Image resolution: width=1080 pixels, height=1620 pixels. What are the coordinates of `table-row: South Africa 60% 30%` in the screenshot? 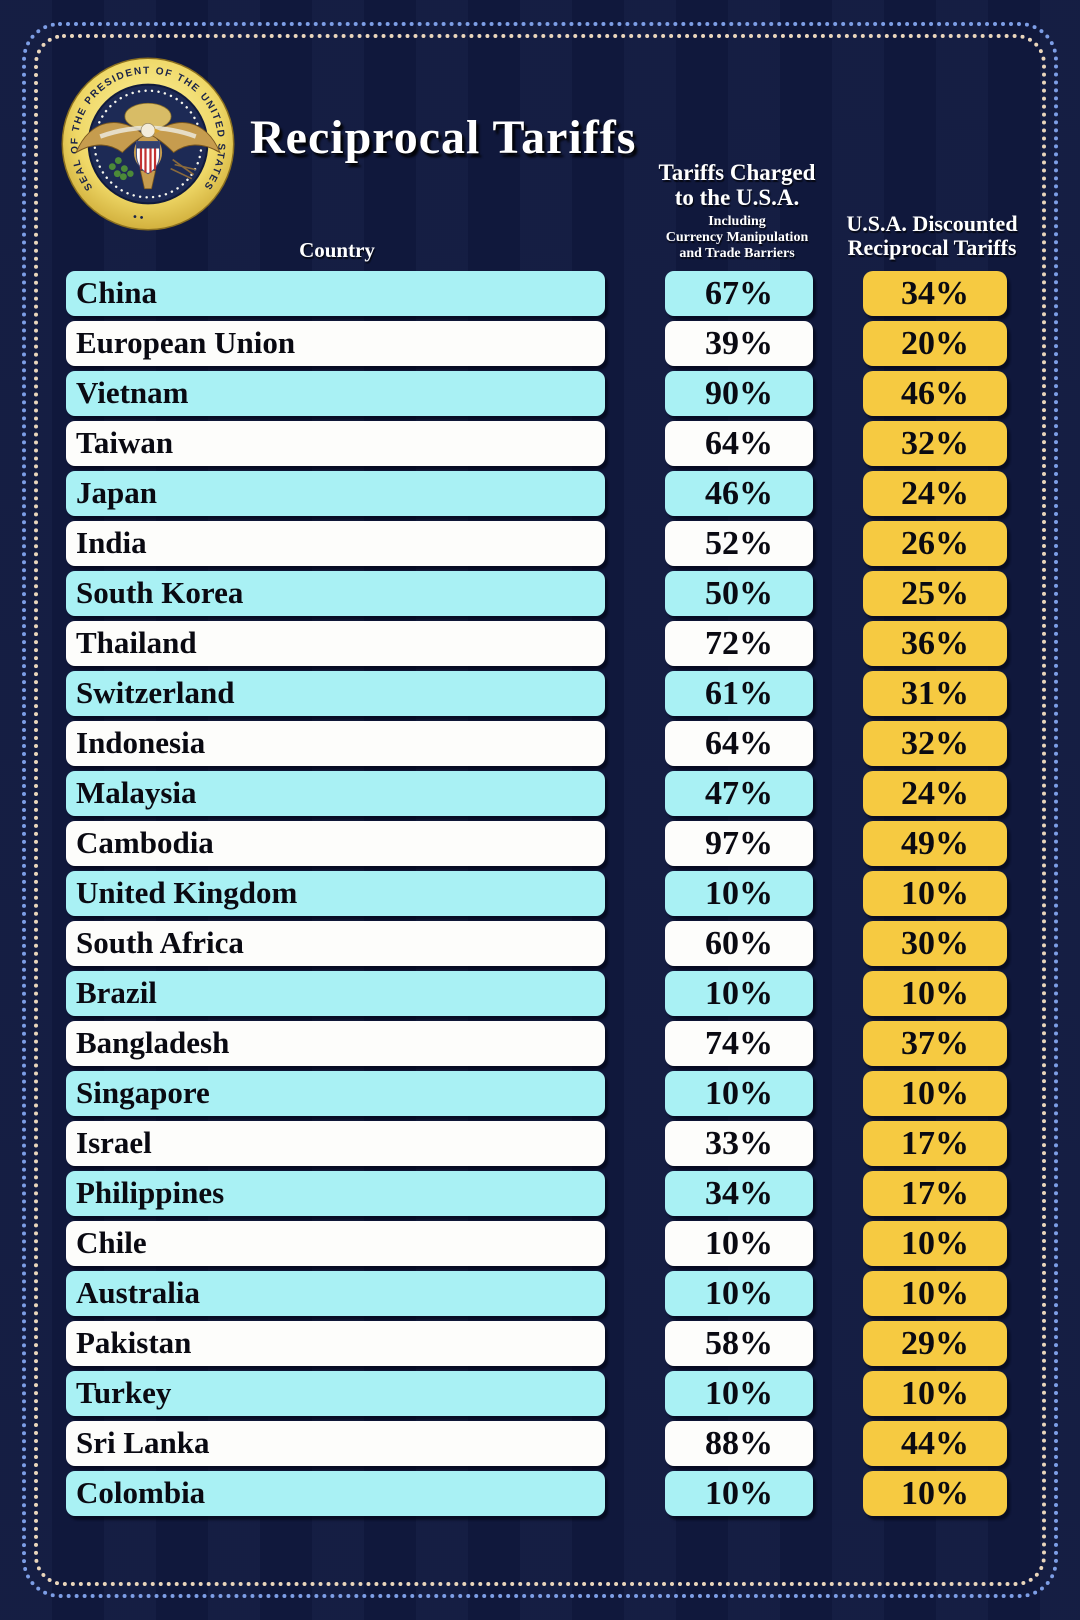 It's located at (540, 943).